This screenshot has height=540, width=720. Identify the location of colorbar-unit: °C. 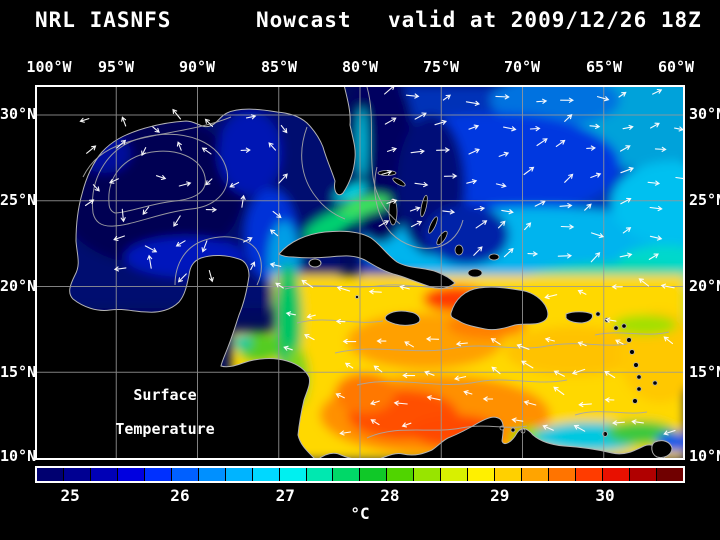
(360, 513).